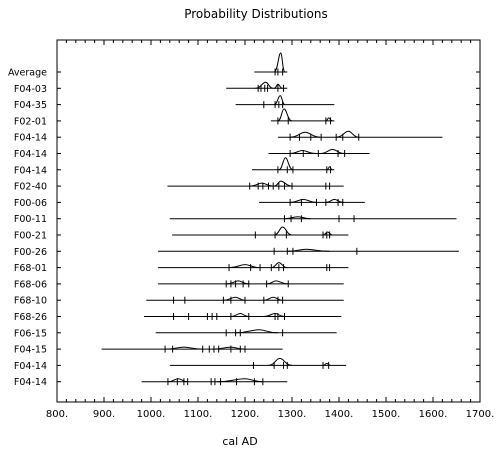  What do you see at coordinates (247, 317) in the screenshot?
I see `distribution-row: F68-26` at bounding box center [247, 317].